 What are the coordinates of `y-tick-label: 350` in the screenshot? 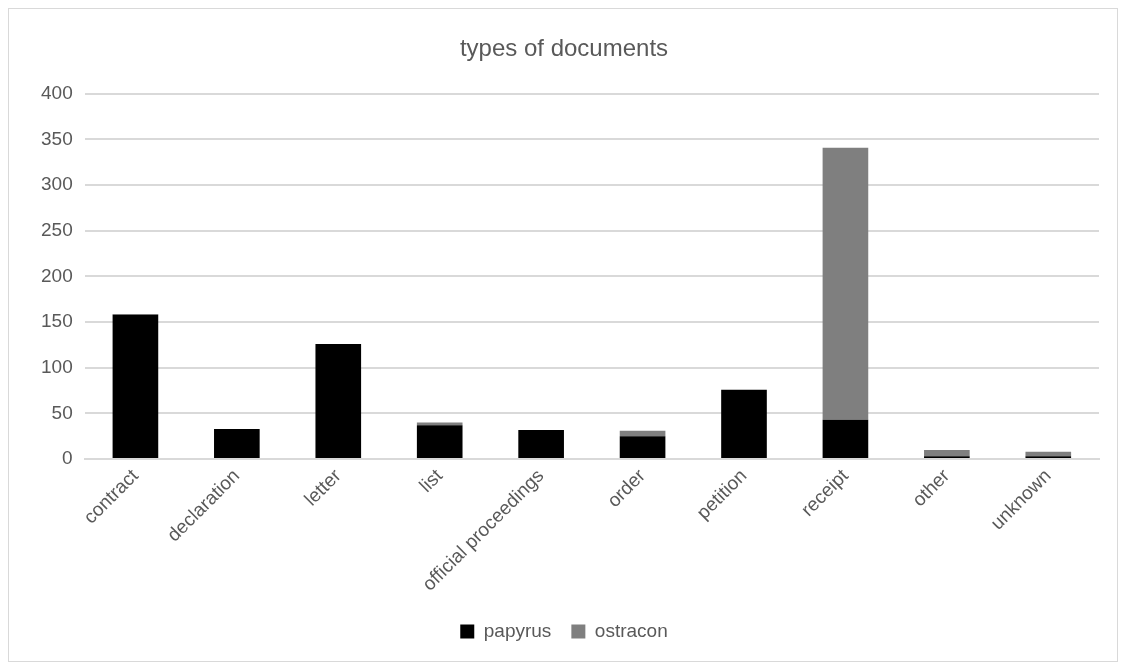 It's located at (57, 138).